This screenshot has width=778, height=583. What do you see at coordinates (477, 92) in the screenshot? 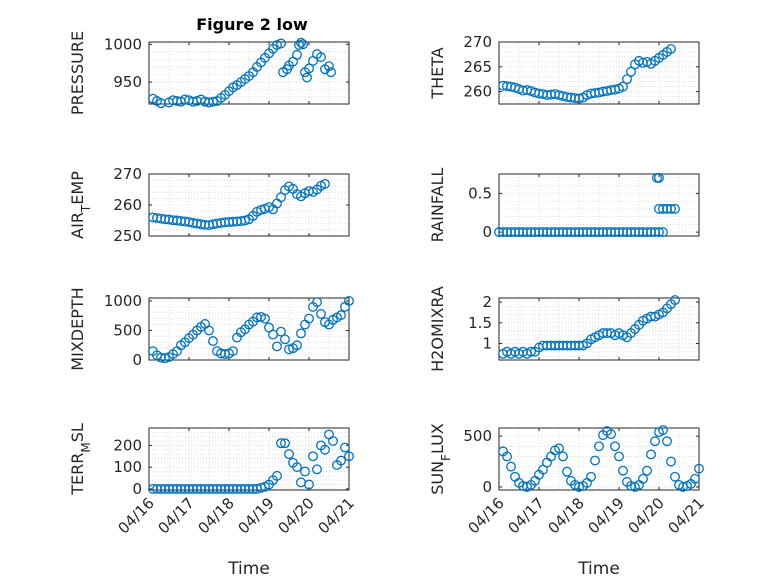
I see `y-tick-label: 260` at bounding box center [477, 92].